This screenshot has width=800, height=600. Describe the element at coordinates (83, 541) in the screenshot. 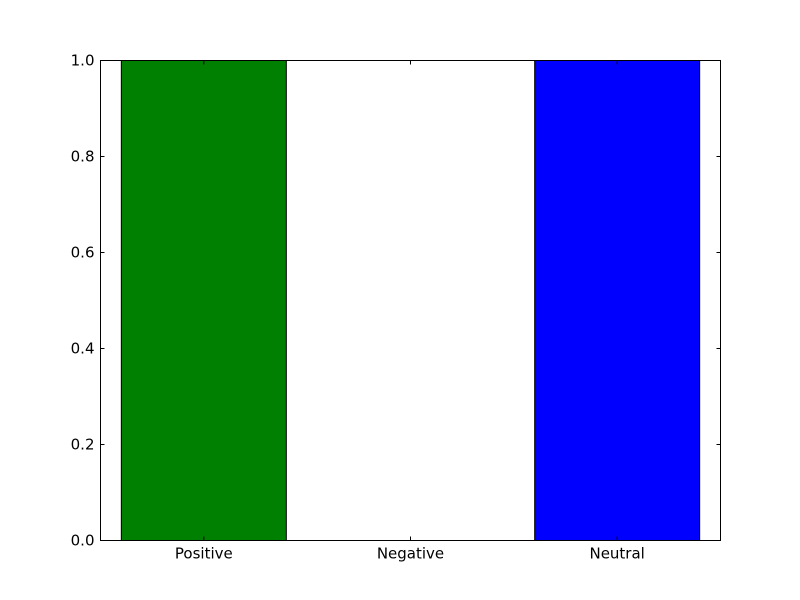

I see `y-tick-label: 0.0` at that location.